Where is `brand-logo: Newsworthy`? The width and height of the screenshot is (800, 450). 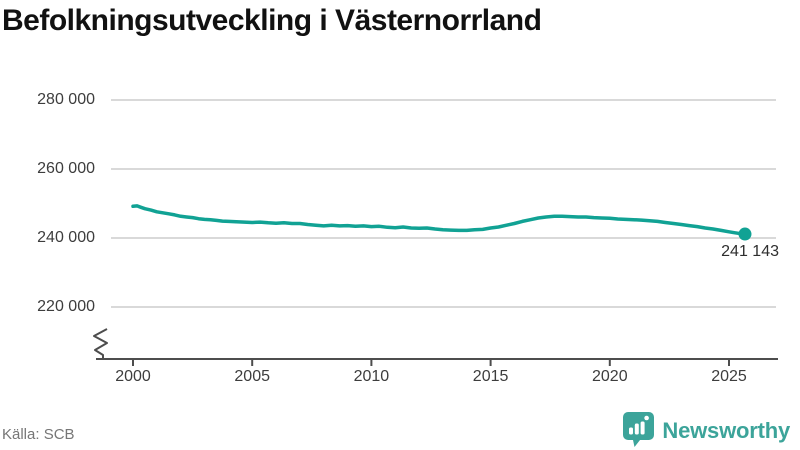
brand-logo: Newsworthy is located at coordinates (706, 430).